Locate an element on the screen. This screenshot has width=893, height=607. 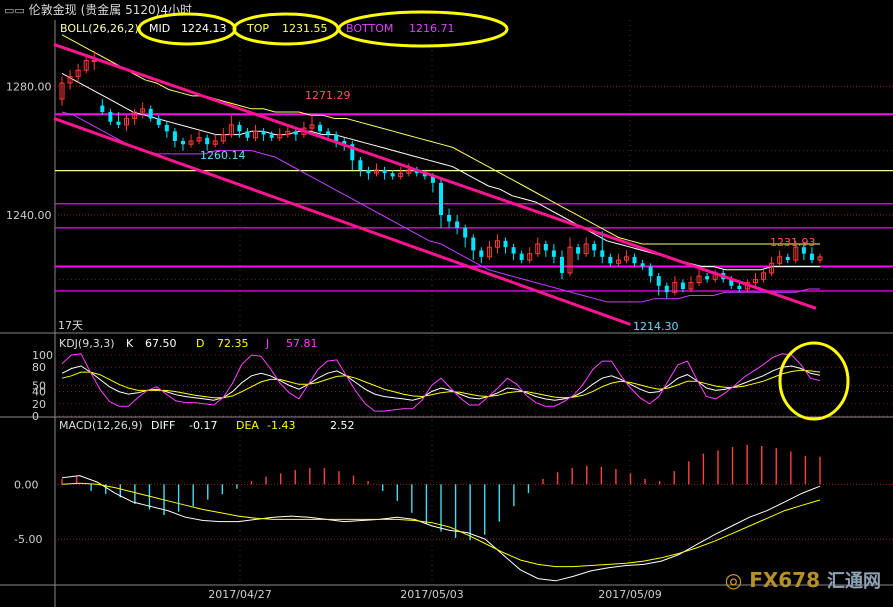
macd-dea-label: DEA is located at coordinates (247, 425).